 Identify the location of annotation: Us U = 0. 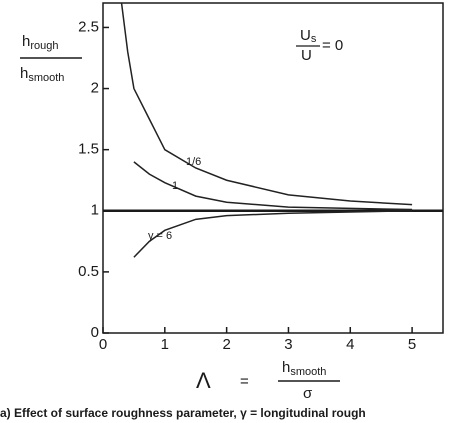
(319, 45).